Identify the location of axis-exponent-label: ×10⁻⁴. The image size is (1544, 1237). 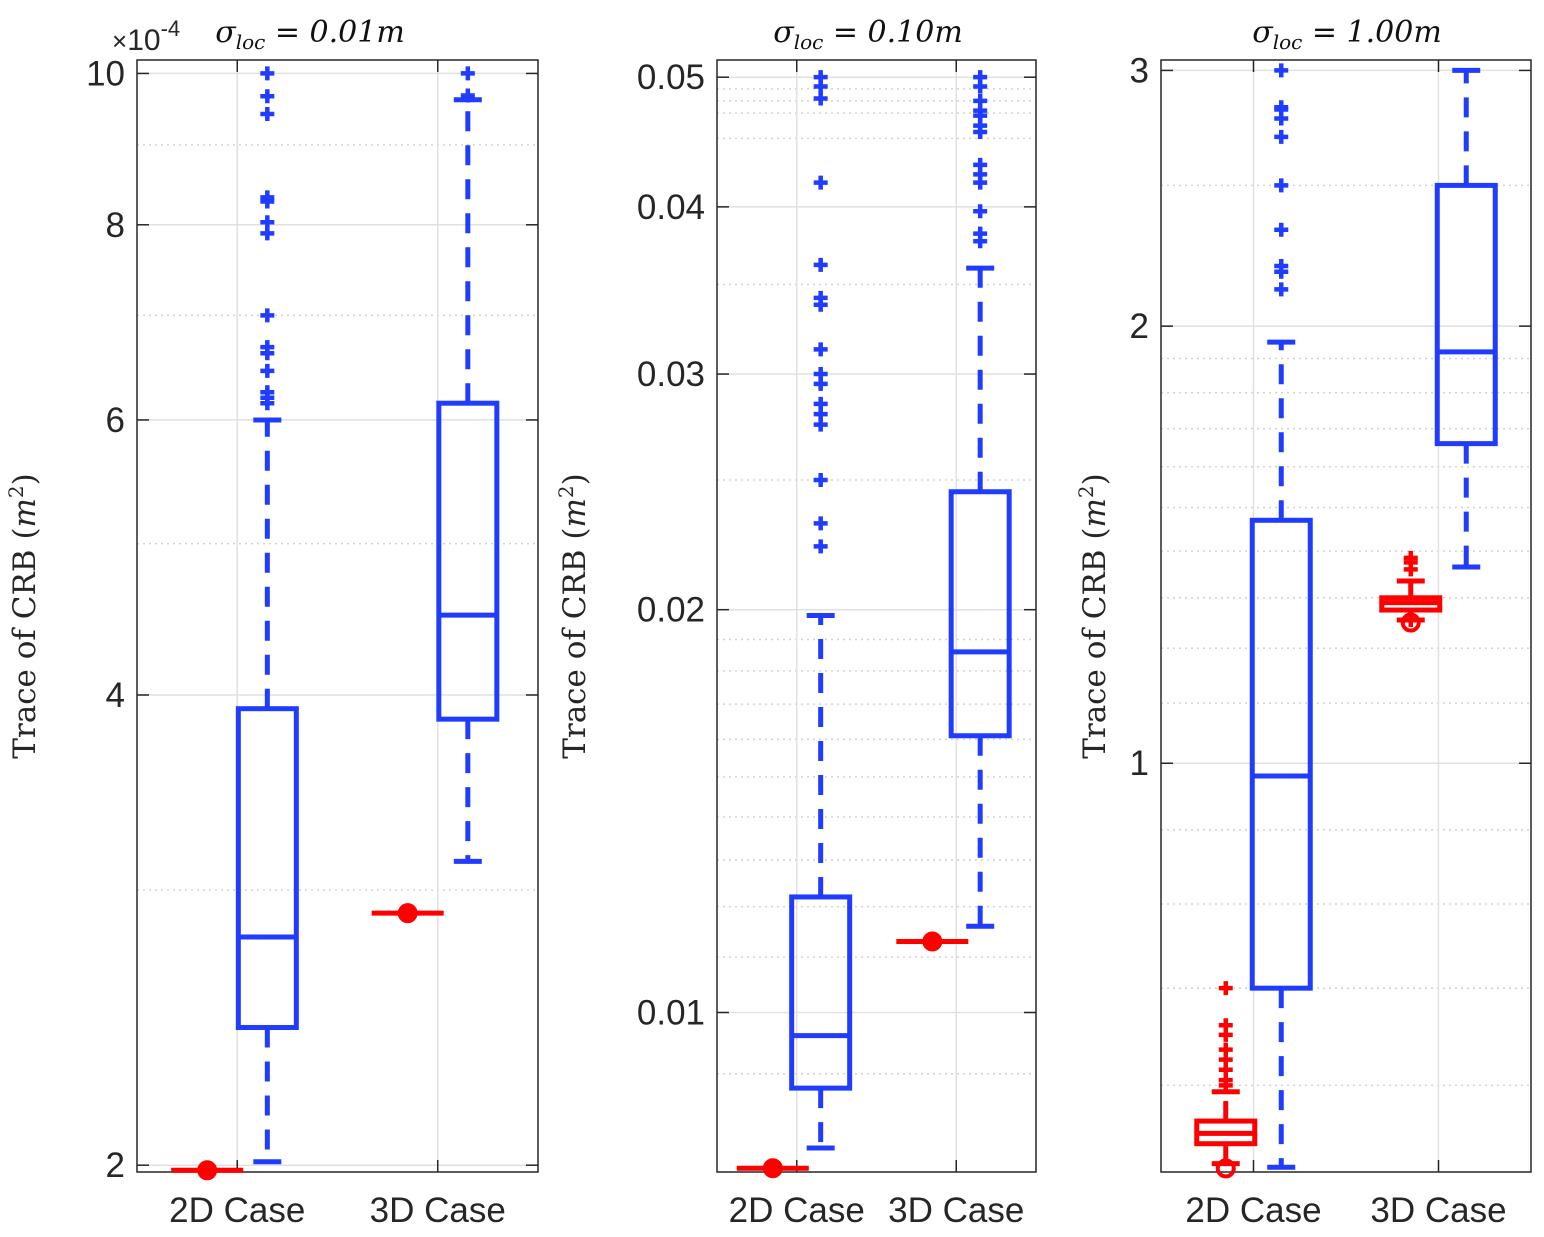
(146, 36).